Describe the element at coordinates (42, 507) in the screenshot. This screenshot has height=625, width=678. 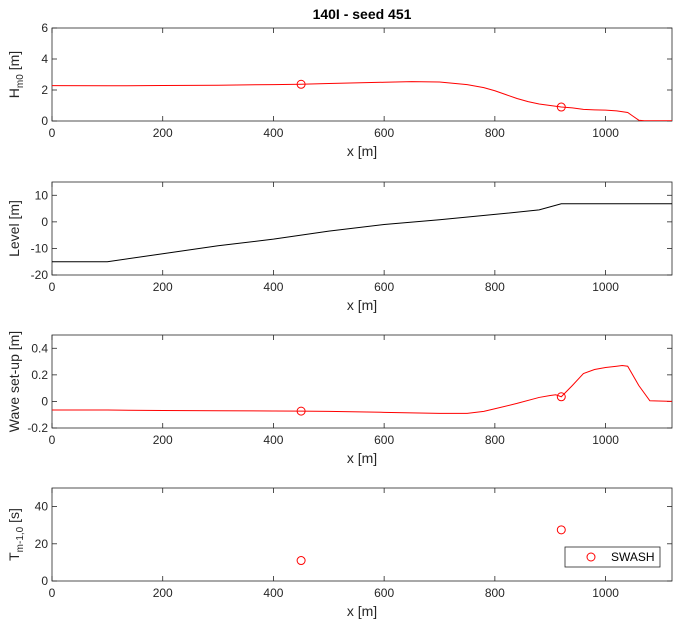
I see `y-tick-label: 40` at that location.